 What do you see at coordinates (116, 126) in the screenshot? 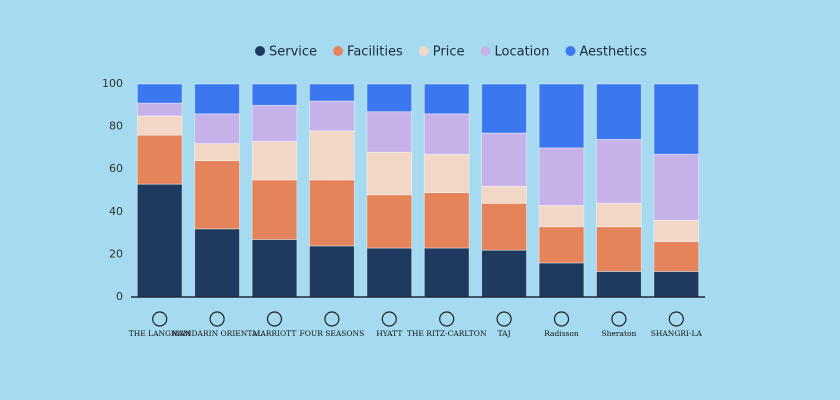
I see `y-tick-label: 80` at bounding box center [116, 126].